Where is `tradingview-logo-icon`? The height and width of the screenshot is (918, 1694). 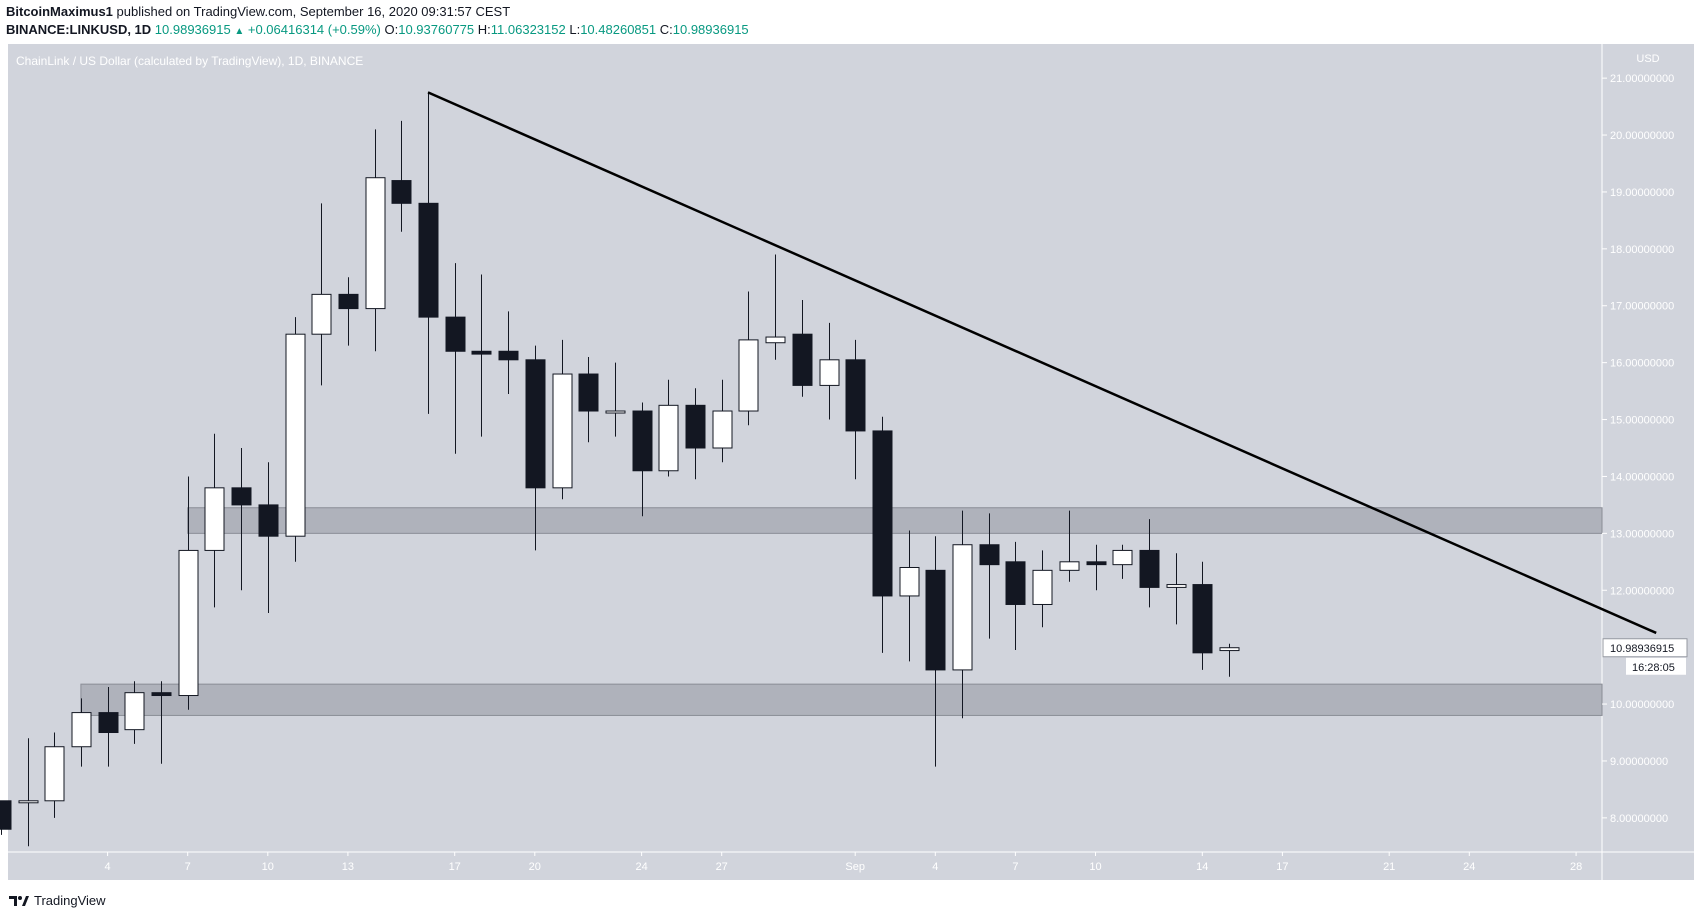
tradingview-logo-icon is located at coordinates (19, 900).